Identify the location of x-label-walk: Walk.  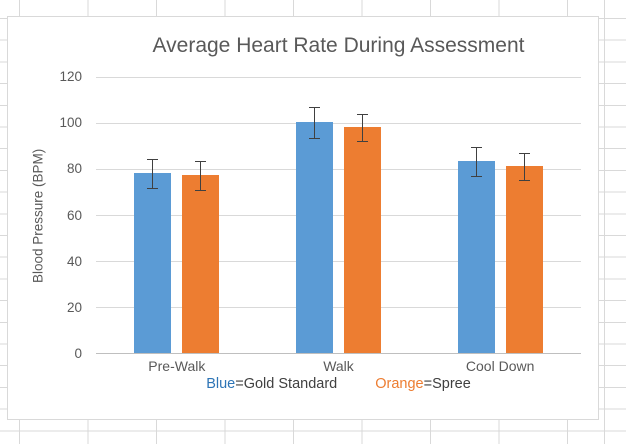
(338, 366).